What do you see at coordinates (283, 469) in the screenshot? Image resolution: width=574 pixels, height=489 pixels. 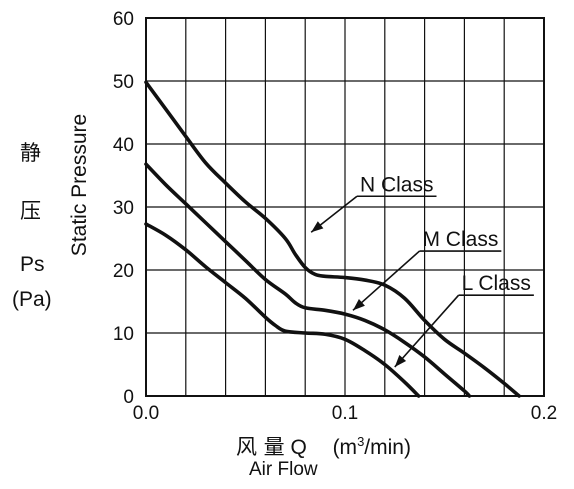 I see `x-axis-label-english: Air Flow` at bounding box center [283, 469].